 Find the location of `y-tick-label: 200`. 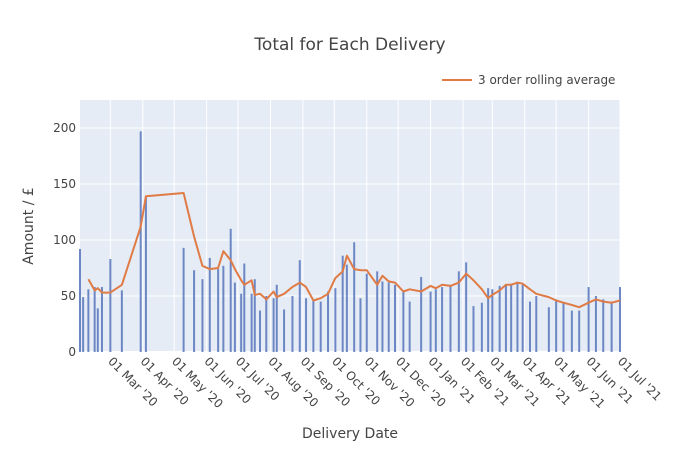

y-tick-label: 200 is located at coordinates (64, 128).